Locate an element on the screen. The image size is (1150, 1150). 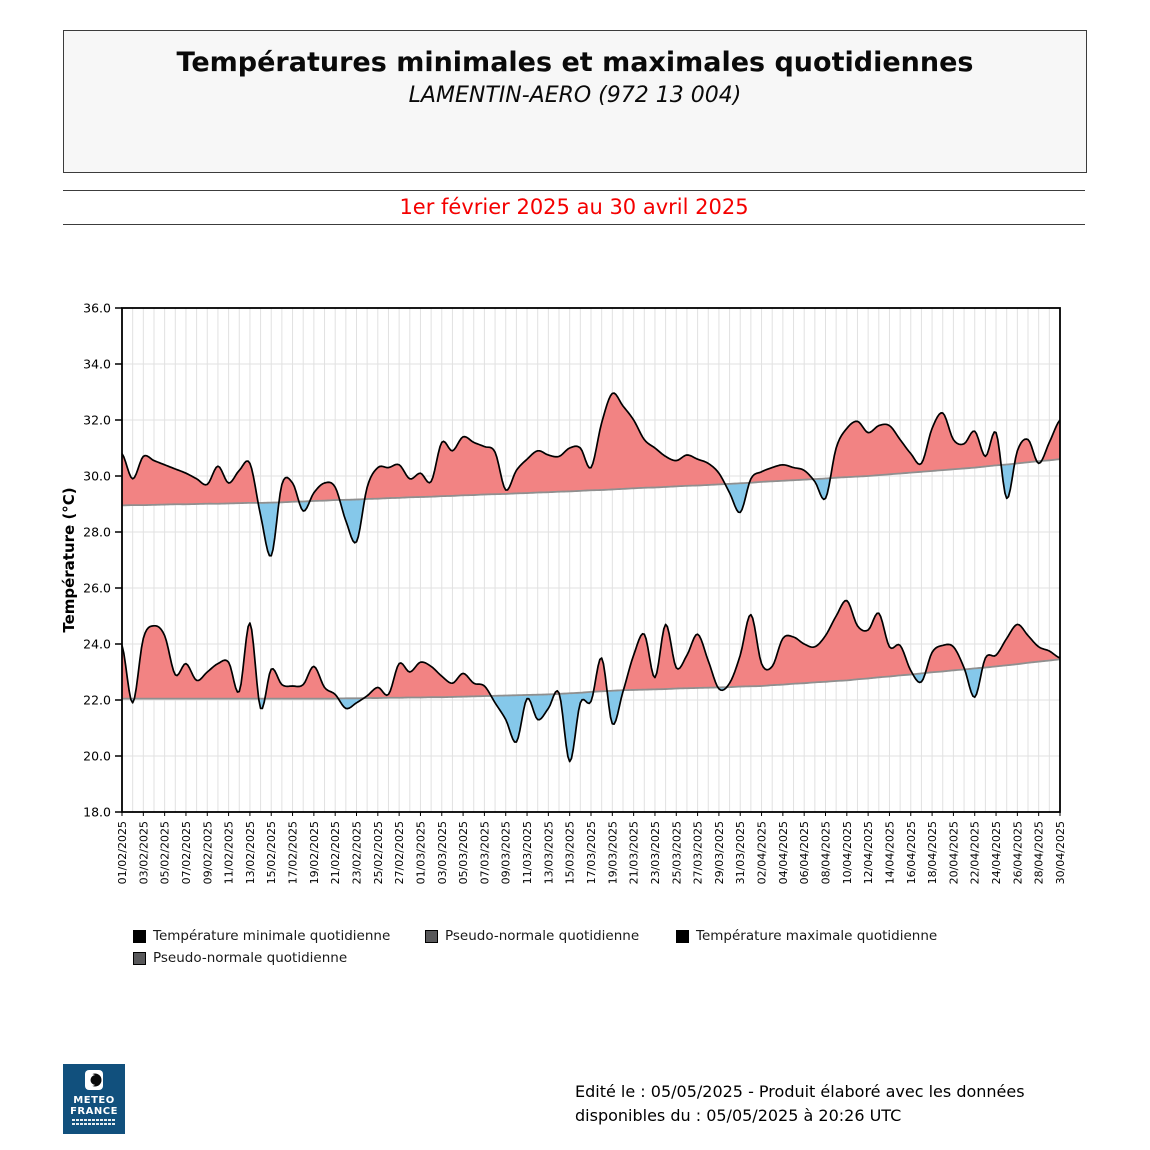
legend-swatch-max is located at coordinates (682, 936).